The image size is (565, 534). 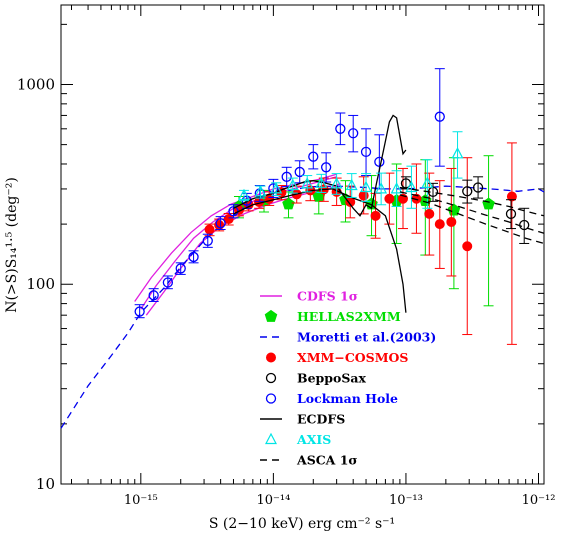 I want to click on legend-item: HELLAS2XMM, so click(x=332, y=316).